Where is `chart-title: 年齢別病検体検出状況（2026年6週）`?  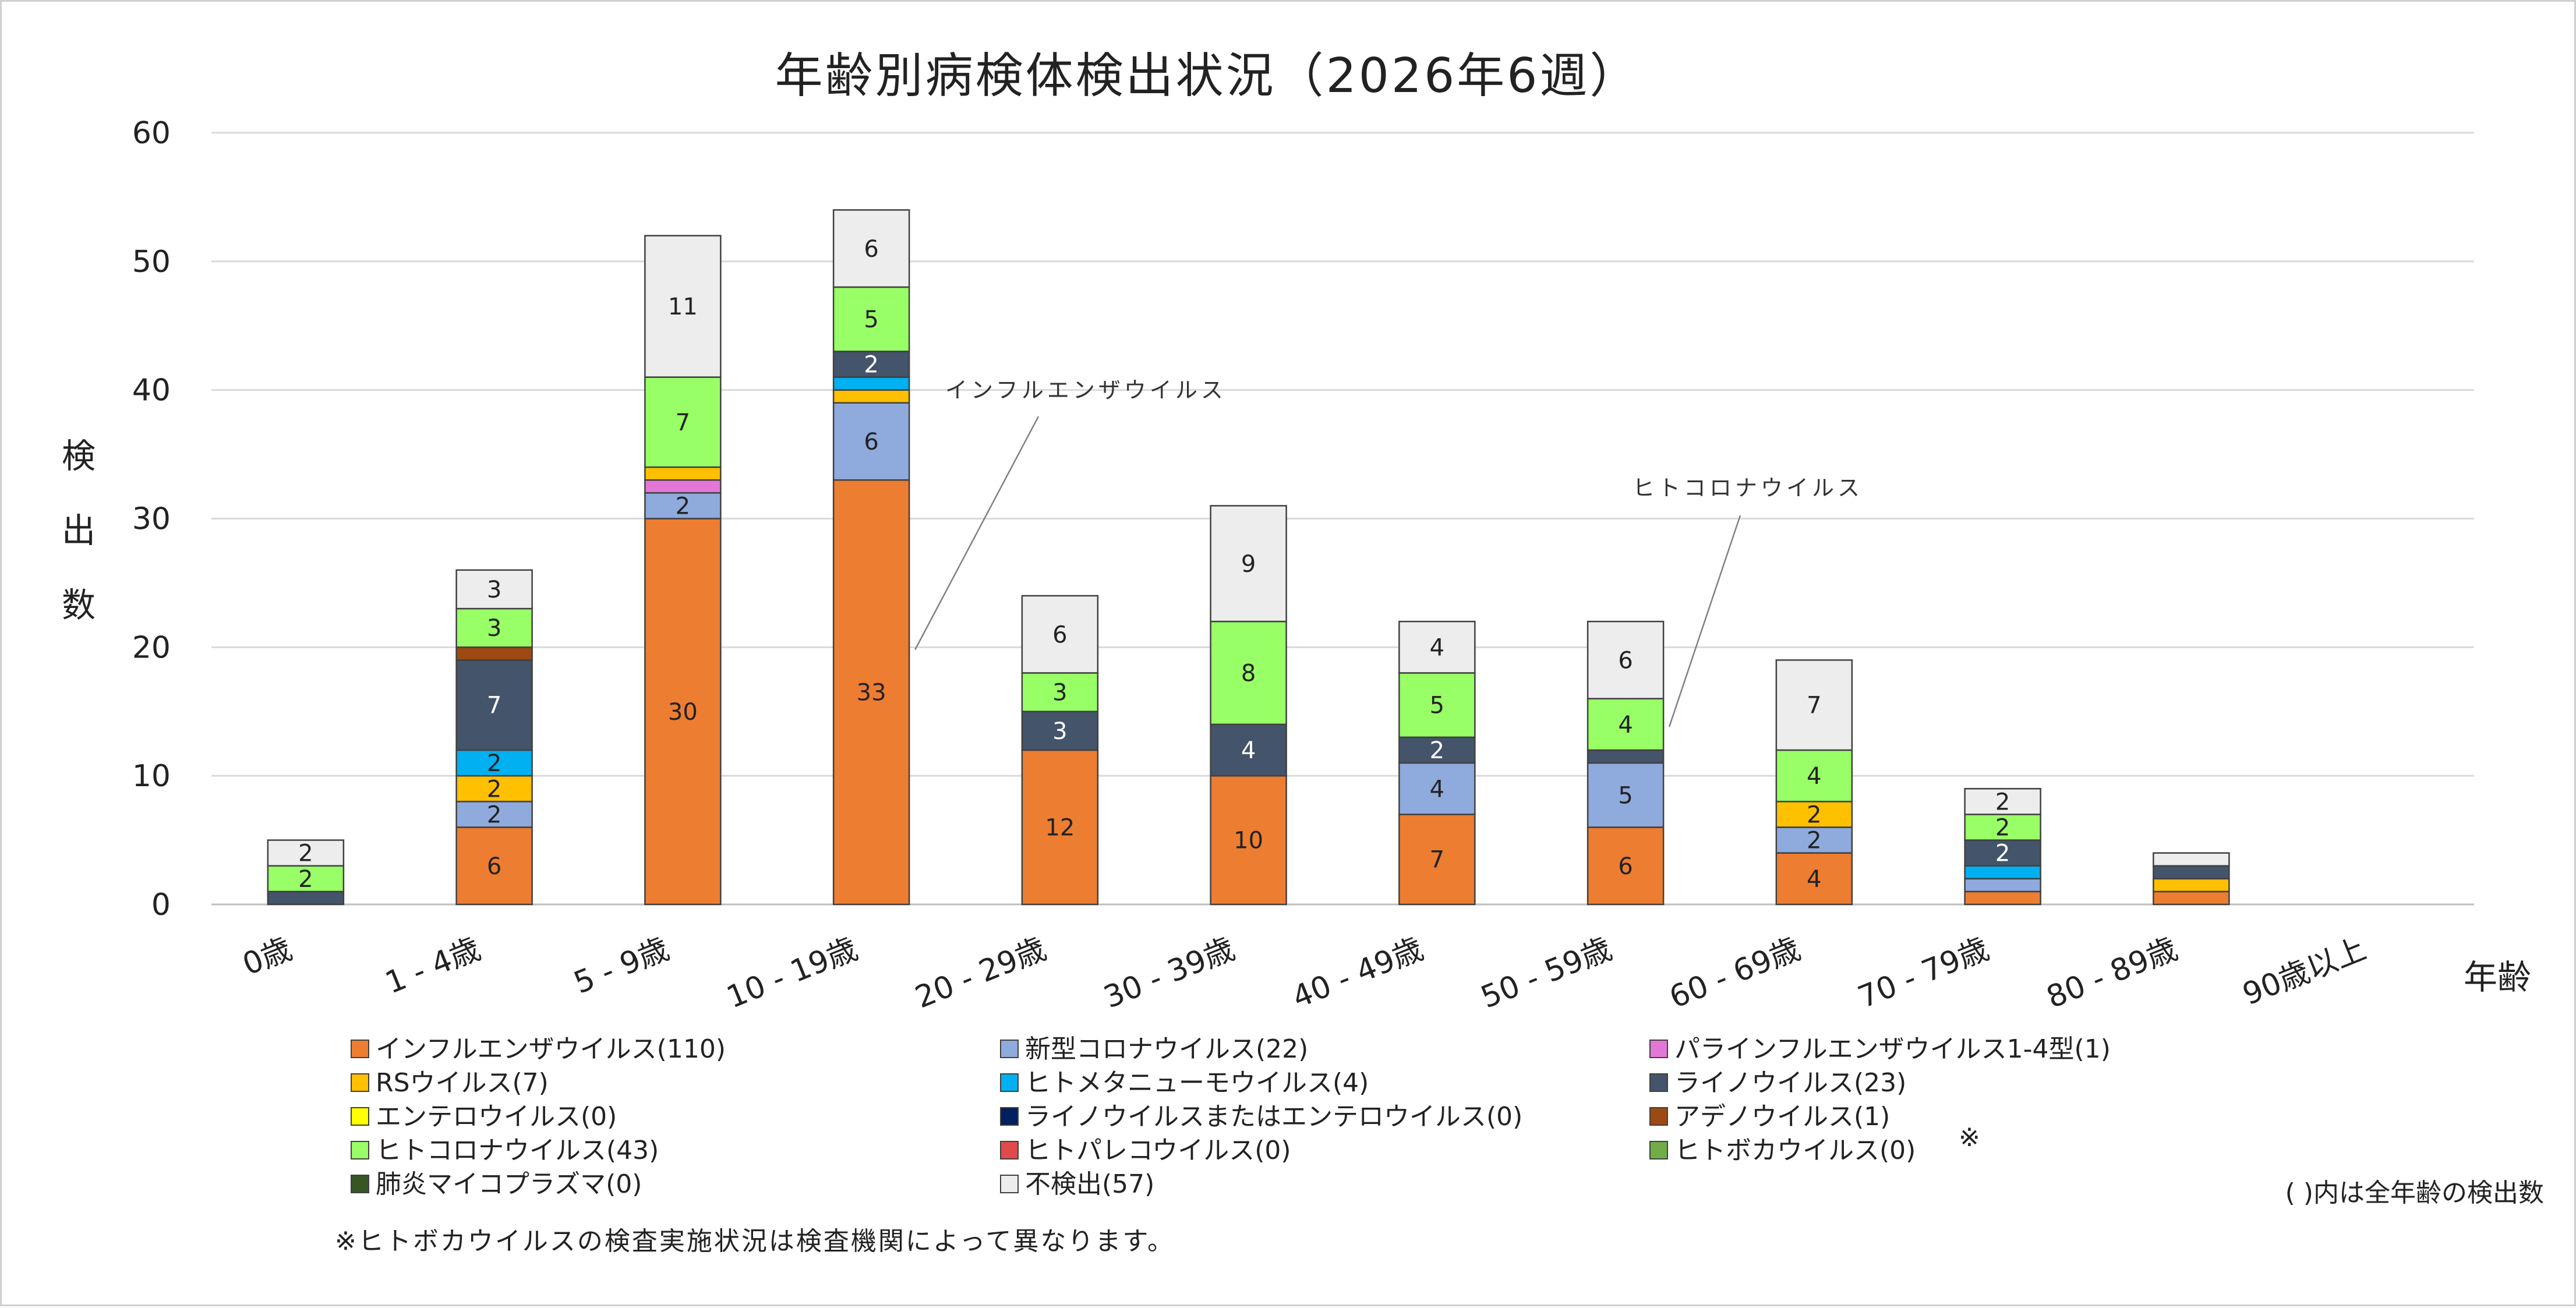
chart-title: 年齢別病検体検出状況（2026年6週） is located at coordinates (1207, 76).